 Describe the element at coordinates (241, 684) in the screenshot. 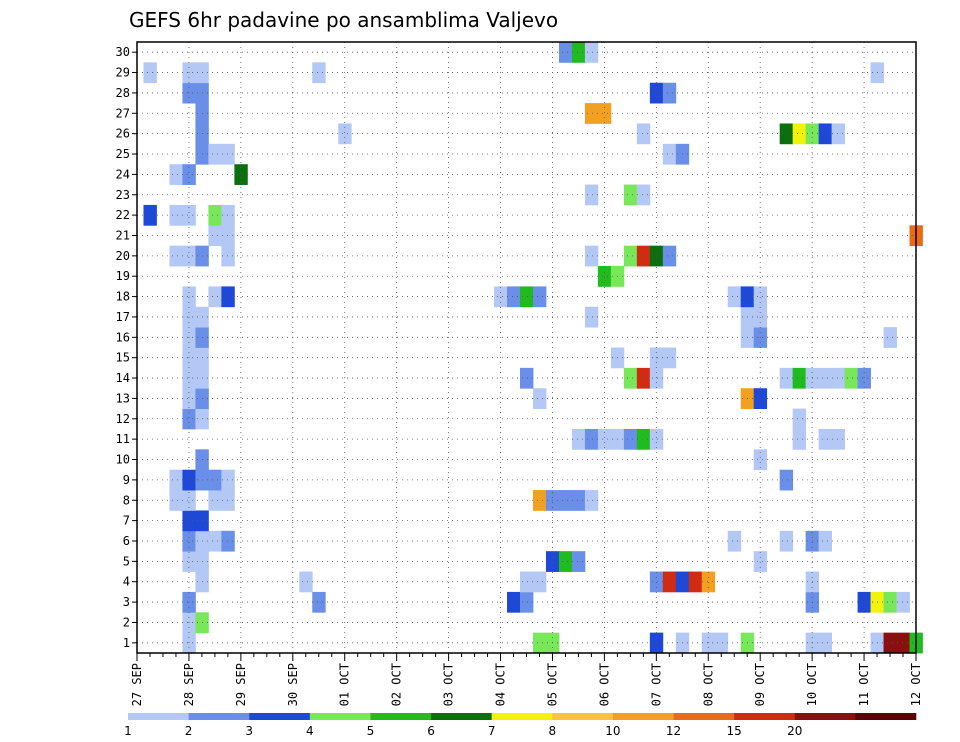

I see `x-tick-label: 29 SEP` at that location.